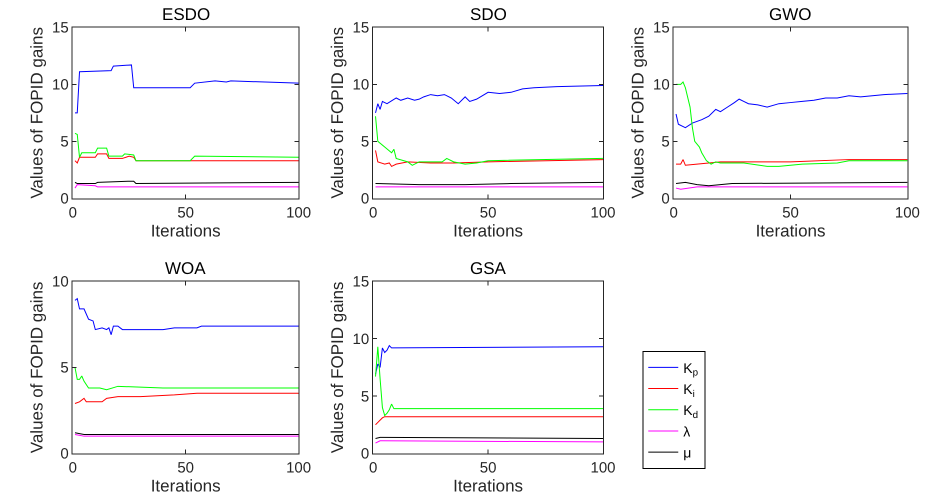 Image resolution: width=942 pixels, height=502 pixels. What do you see at coordinates (686, 431) in the screenshot?
I see `legend-label: λ` at bounding box center [686, 431].